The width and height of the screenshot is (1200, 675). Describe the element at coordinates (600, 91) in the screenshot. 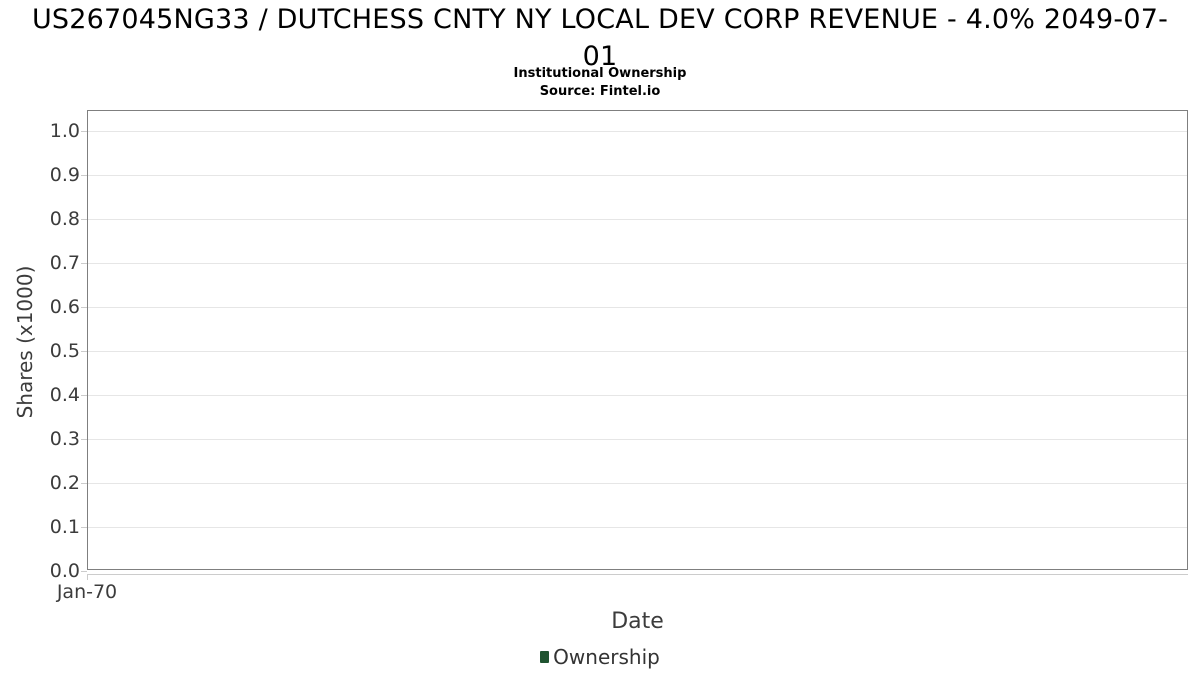

I see `chart-source-credit: Source: Fintel.io` at that location.